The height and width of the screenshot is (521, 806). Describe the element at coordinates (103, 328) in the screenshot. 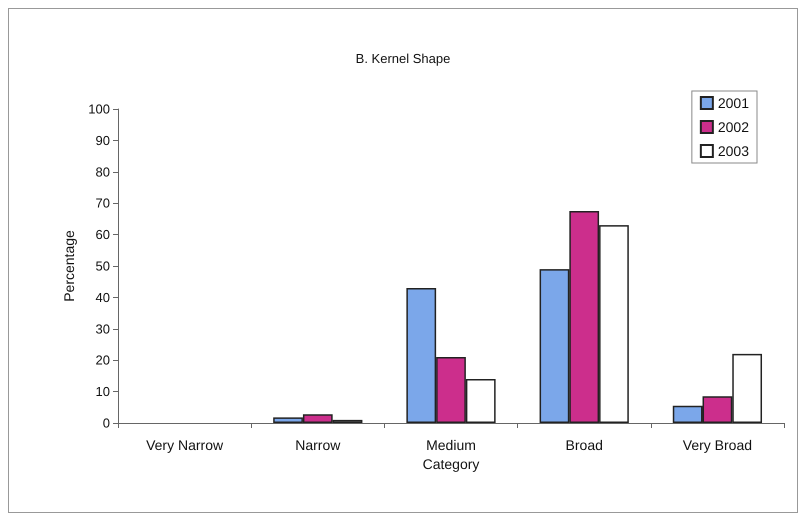

I see `y-tick-label: 30` at that location.